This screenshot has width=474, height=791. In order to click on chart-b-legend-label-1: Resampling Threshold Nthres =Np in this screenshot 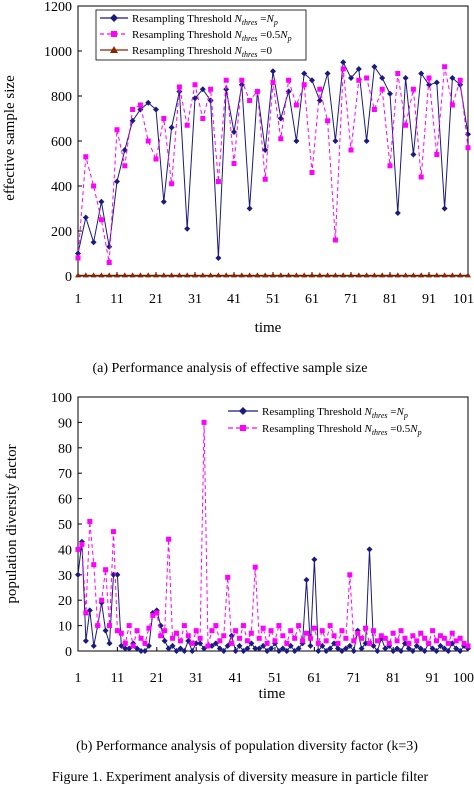, I will do `click(335, 413)`.